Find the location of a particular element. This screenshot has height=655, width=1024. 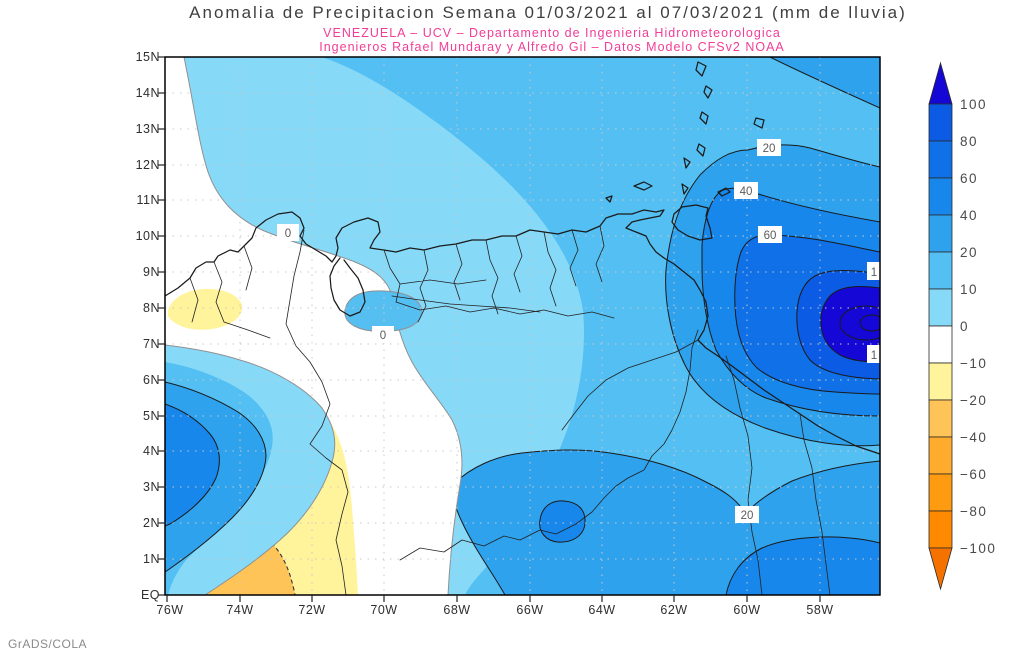

shade-neg10-spot is located at coordinates (205, 309).